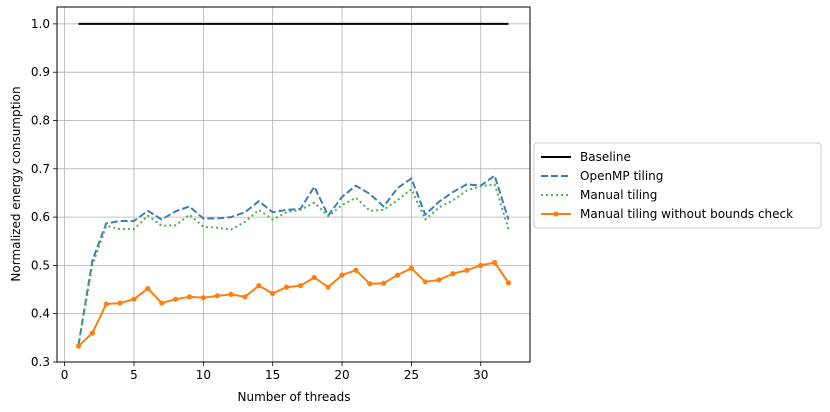 This screenshot has width=830, height=412. I want to click on y-axis-ticks: 0.3 0.4 0.5 0.6 0.7 0.8 0.9 1.0, so click(44, 193).